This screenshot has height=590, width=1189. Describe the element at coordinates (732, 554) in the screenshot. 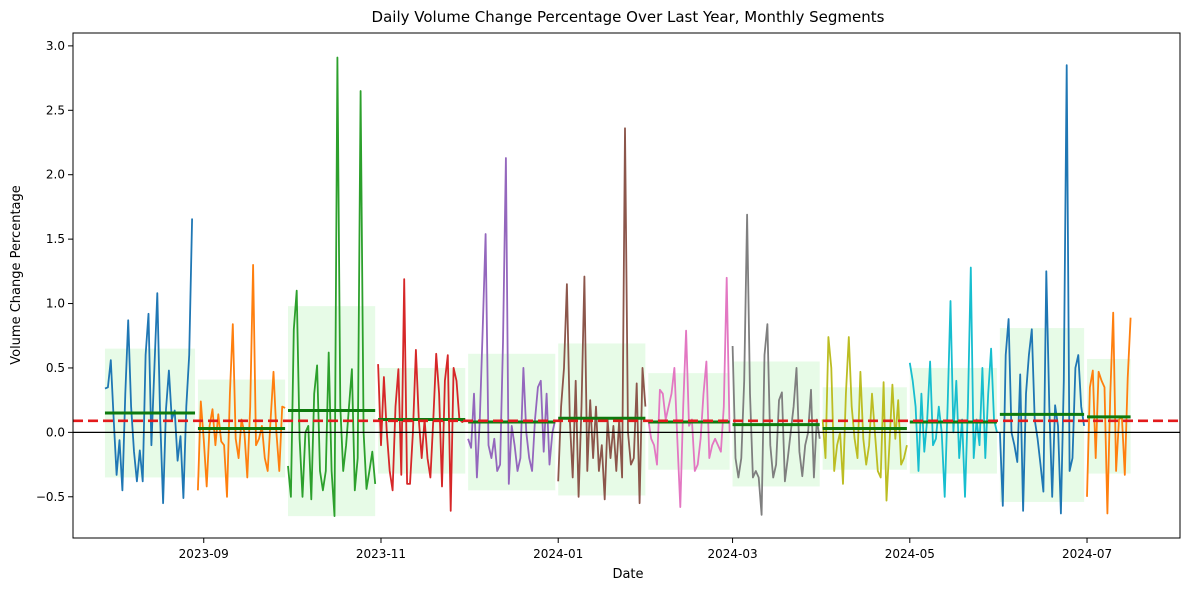

I see `x-tick-label-3: 2024-03` at that location.